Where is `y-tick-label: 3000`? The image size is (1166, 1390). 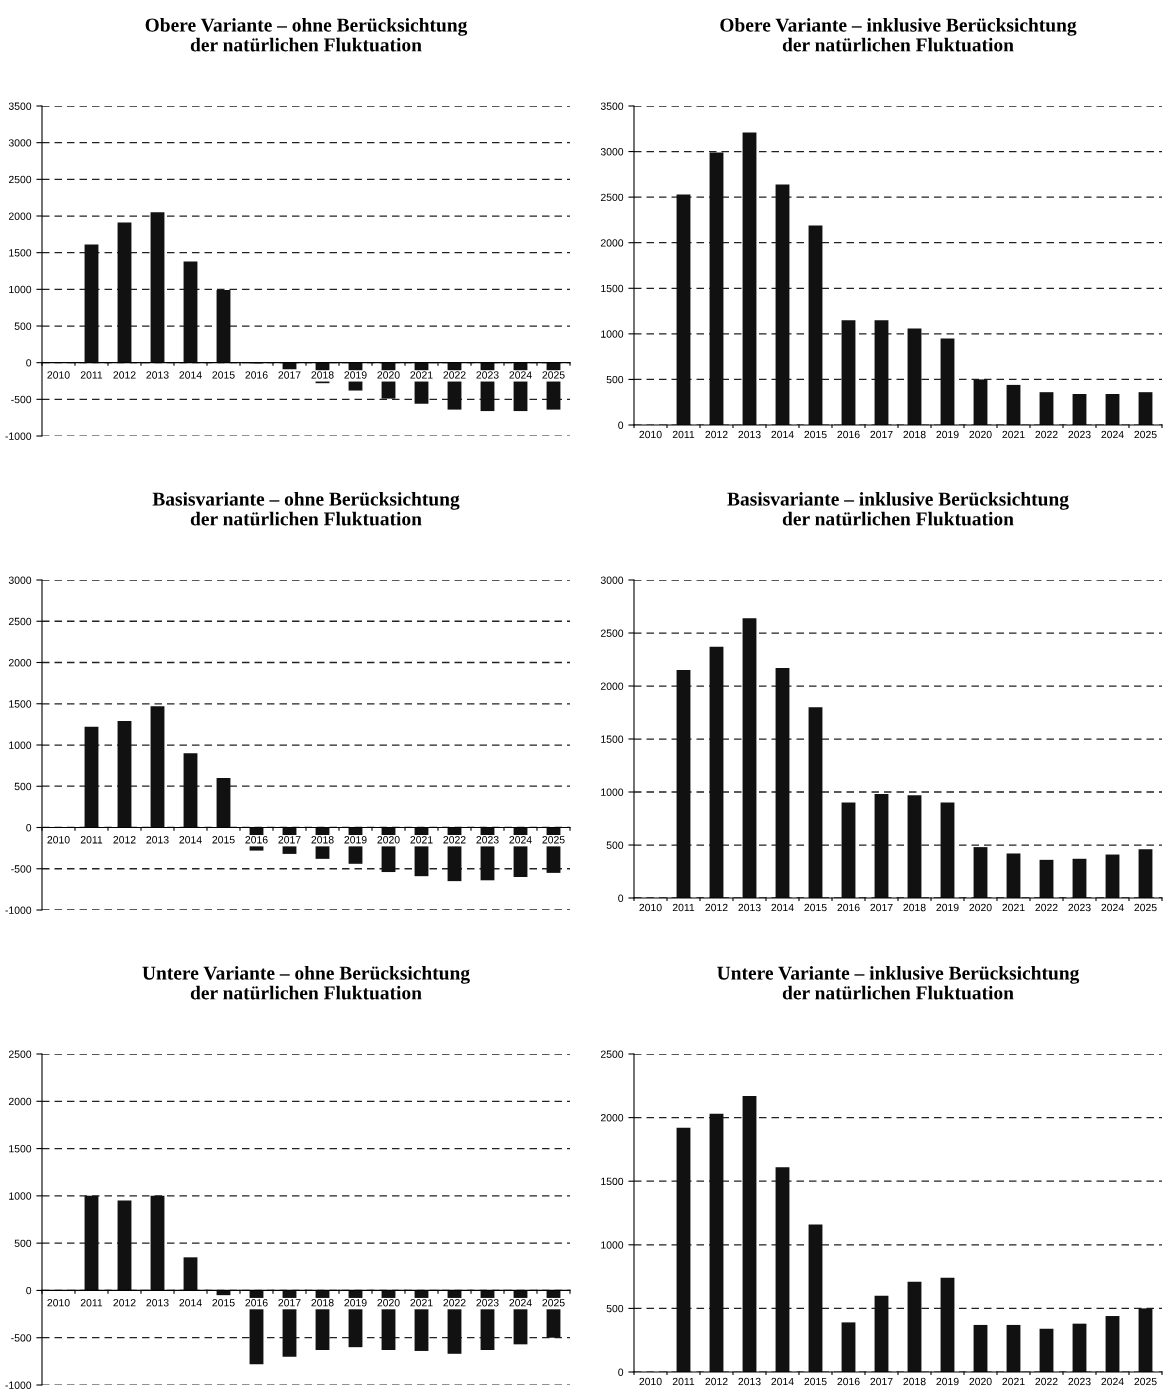
y-tick-label: 3000 is located at coordinates (612, 152).